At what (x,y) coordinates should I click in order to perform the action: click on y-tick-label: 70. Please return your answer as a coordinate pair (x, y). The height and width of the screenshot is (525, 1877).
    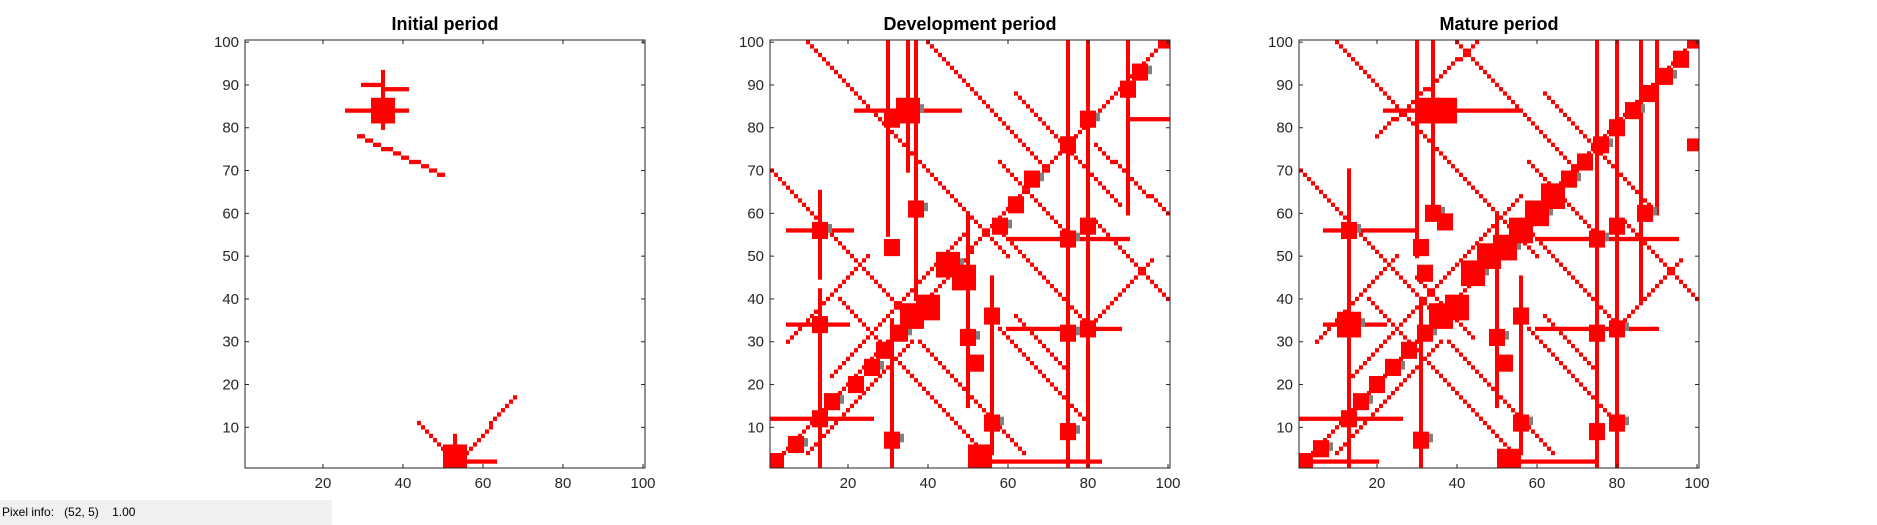
    Looking at the image, I should click on (230, 171).